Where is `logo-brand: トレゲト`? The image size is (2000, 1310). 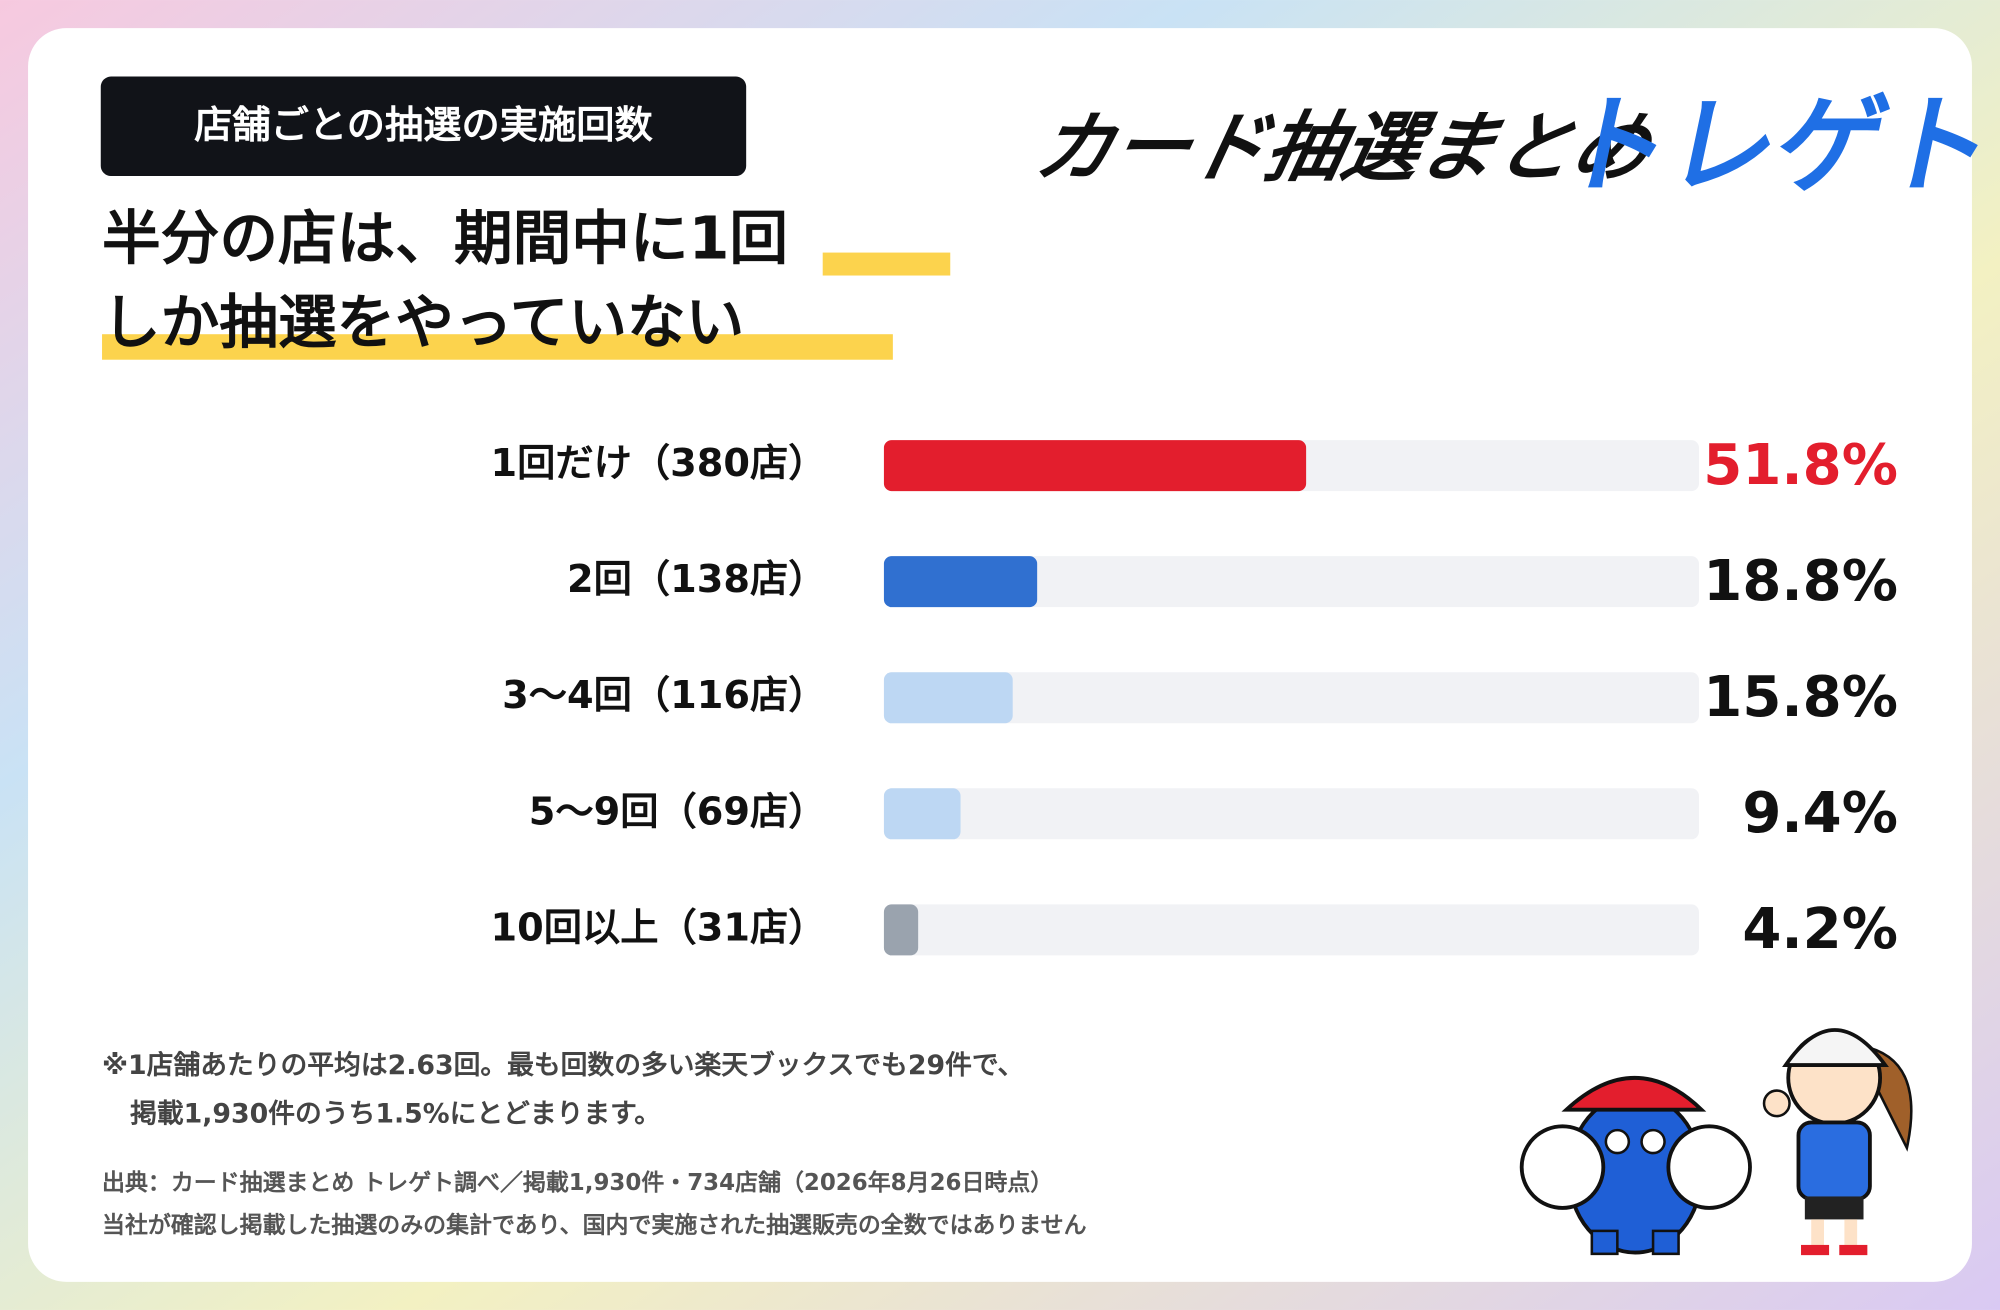 logo-brand: トレゲト is located at coordinates (1775, 146).